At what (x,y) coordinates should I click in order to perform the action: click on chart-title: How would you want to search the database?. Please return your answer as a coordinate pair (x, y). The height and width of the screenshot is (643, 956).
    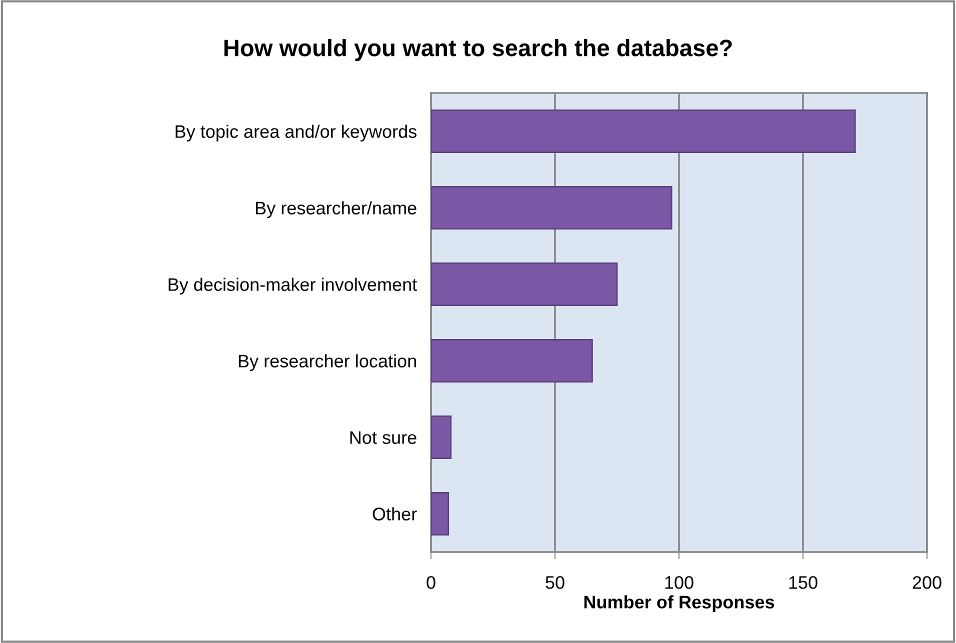
    Looking at the image, I should click on (478, 50).